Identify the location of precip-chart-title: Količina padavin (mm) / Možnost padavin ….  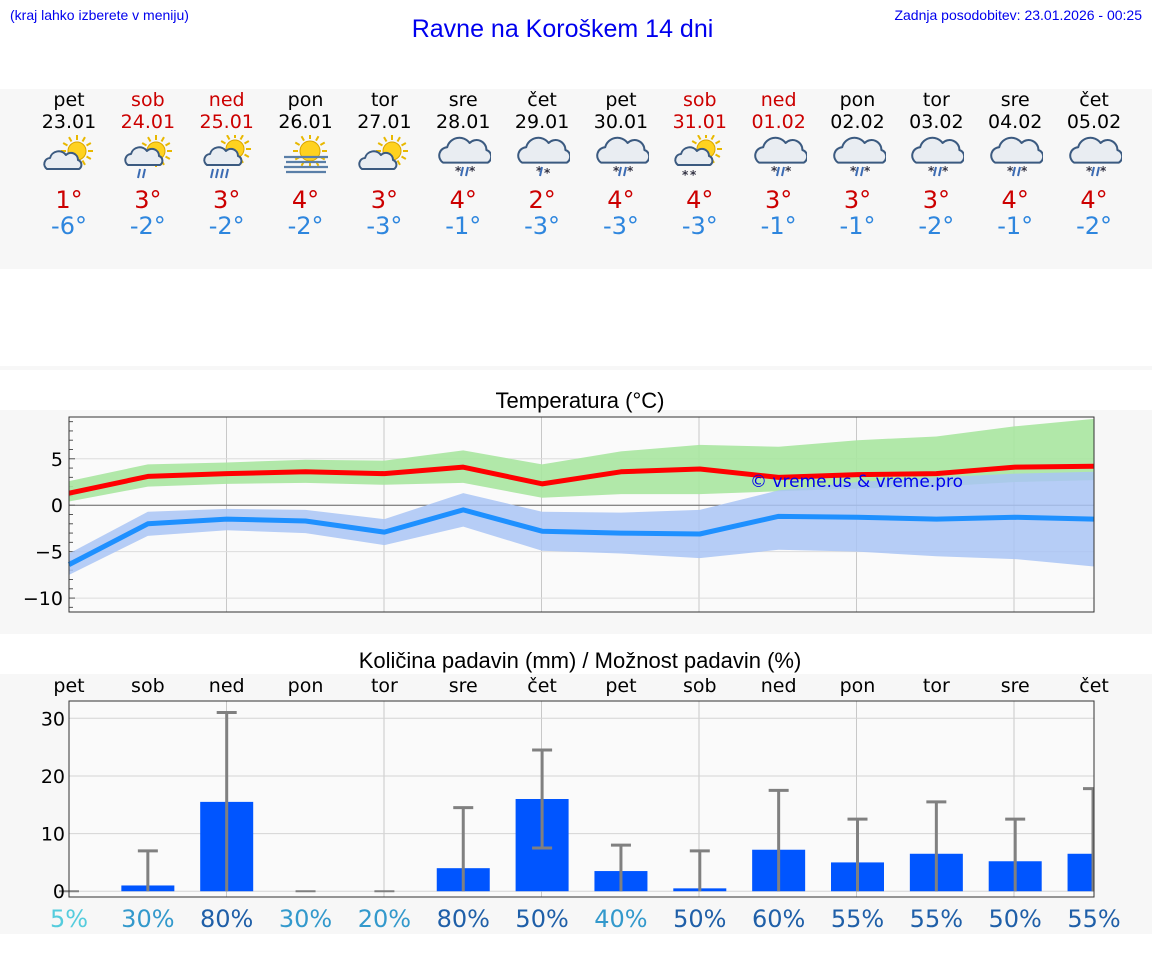
(580, 660).